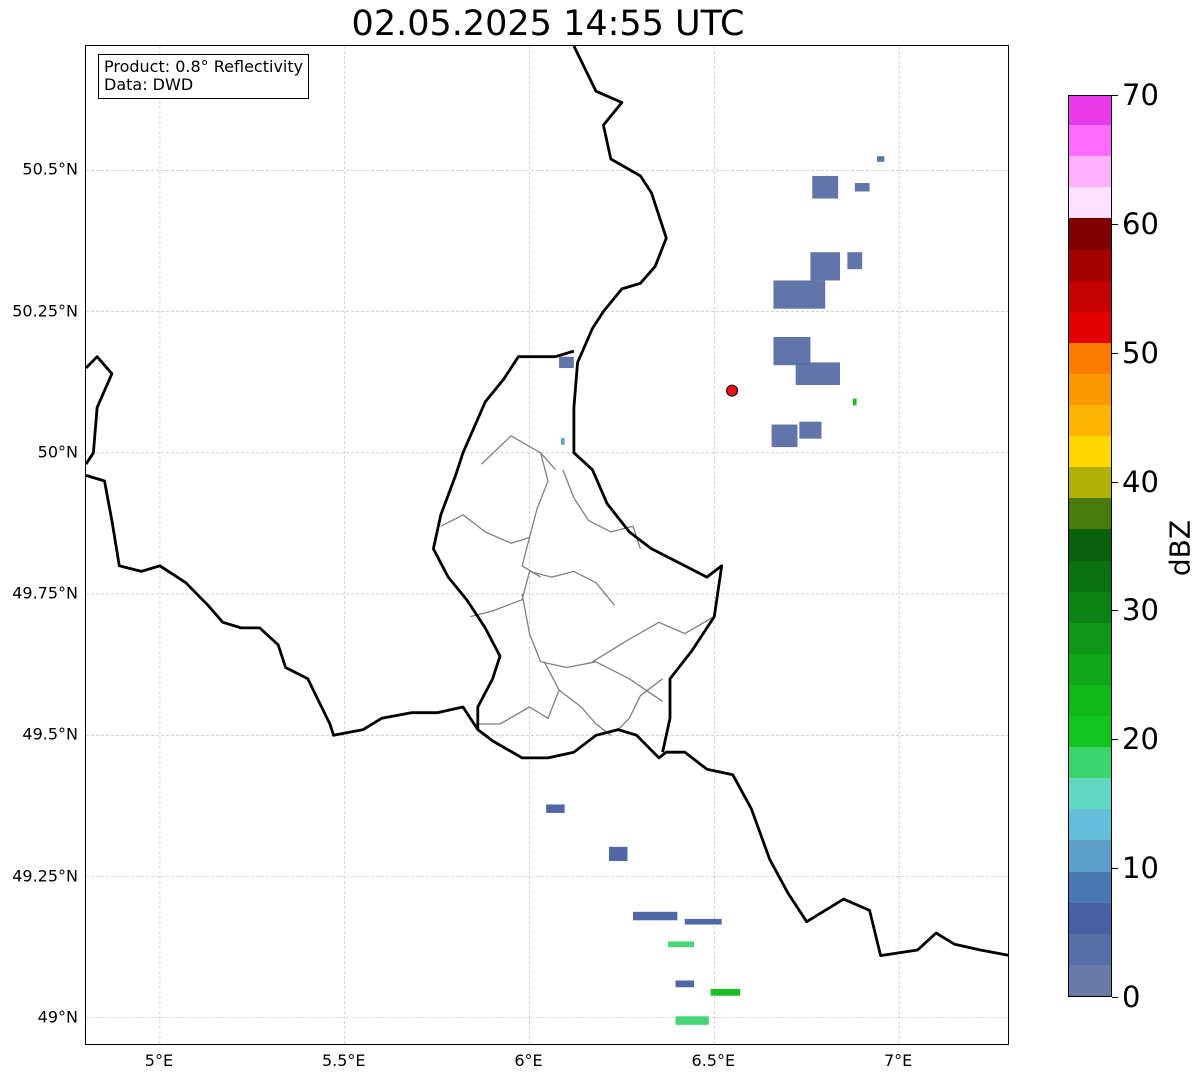 Image resolution: width=1202 pixels, height=1081 pixels. I want to click on latitude-tick-label: 49°N, so click(57, 1017).